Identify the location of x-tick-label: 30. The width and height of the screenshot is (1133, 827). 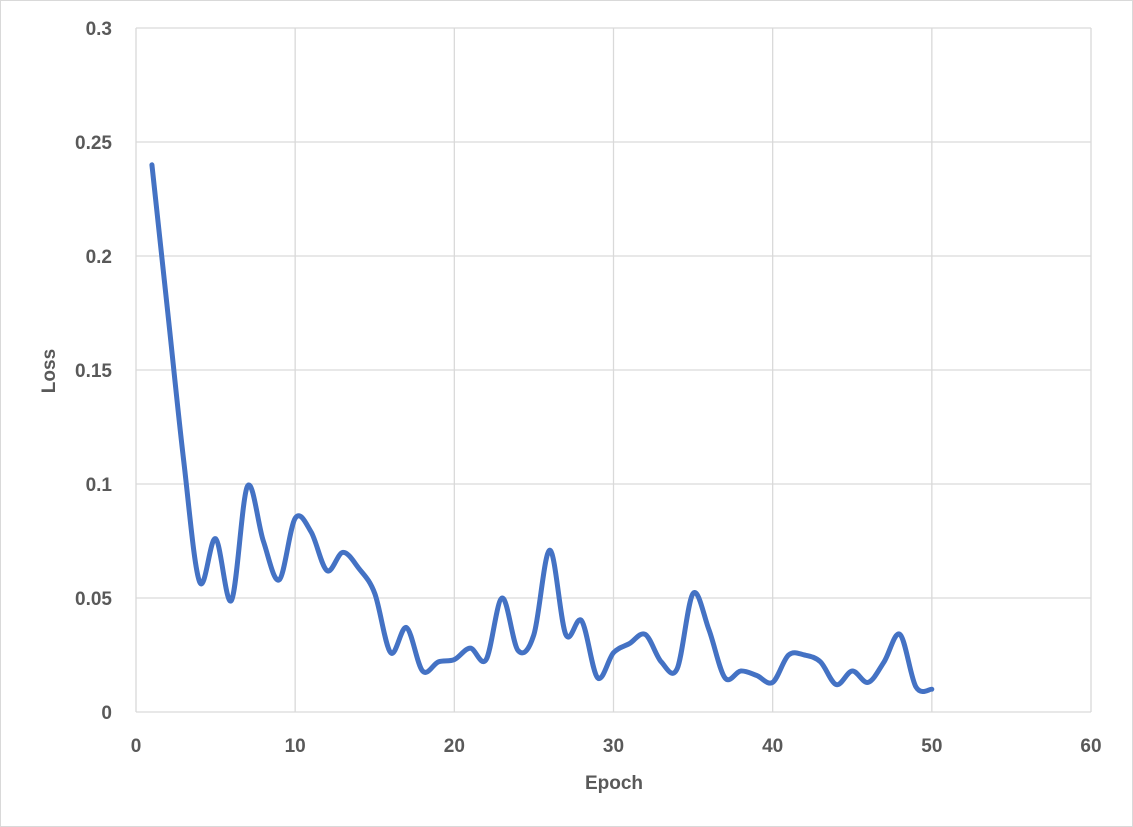
(613, 746).